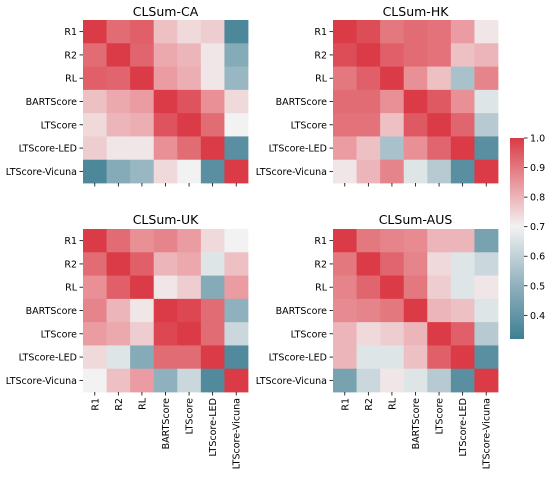  What do you see at coordinates (321, 288) in the screenshot?
I see `y-tick-label: RL` at bounding box center [321, 288].